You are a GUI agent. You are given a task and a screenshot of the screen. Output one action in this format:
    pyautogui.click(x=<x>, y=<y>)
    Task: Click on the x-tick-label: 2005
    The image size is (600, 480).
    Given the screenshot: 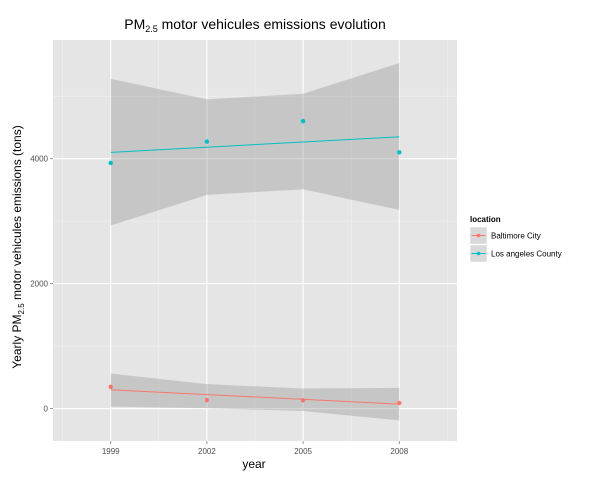 What is the action you would take?
    pyautogui.click(x=303, y=451)
    